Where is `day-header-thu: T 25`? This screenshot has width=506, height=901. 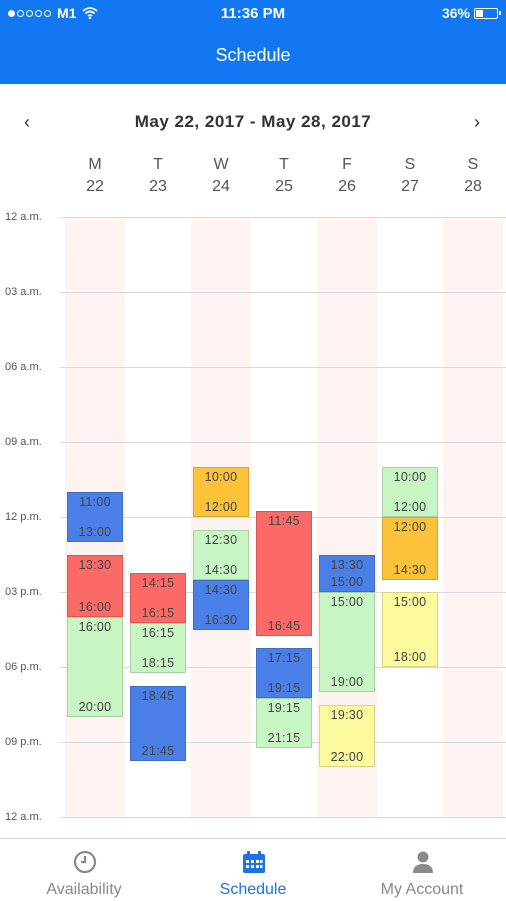
day-header-thu: T 25 is located at coordinates (284, 176).